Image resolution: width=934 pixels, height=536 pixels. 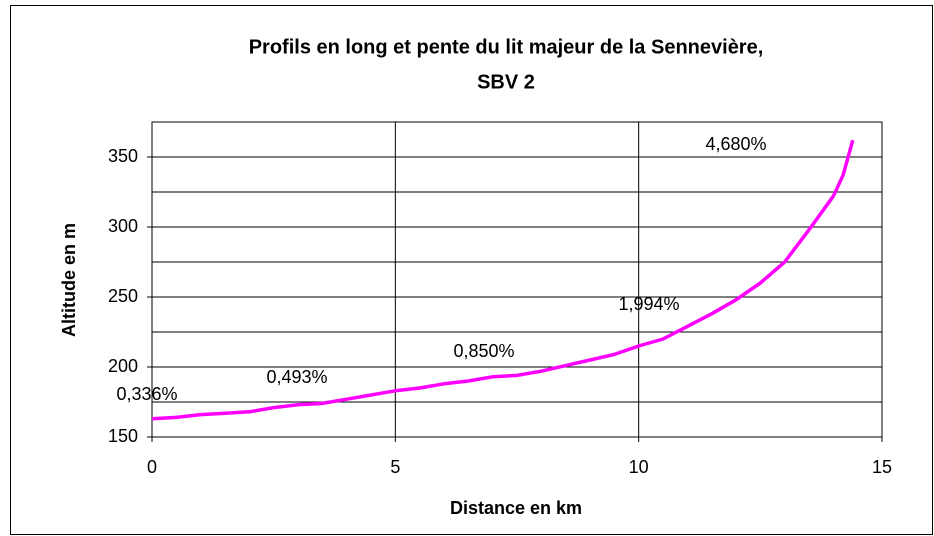 What do you see at coordinates (152, 467) in the screenshot?
I see `x-tick-label: 0` at bounding box center [152, 467].